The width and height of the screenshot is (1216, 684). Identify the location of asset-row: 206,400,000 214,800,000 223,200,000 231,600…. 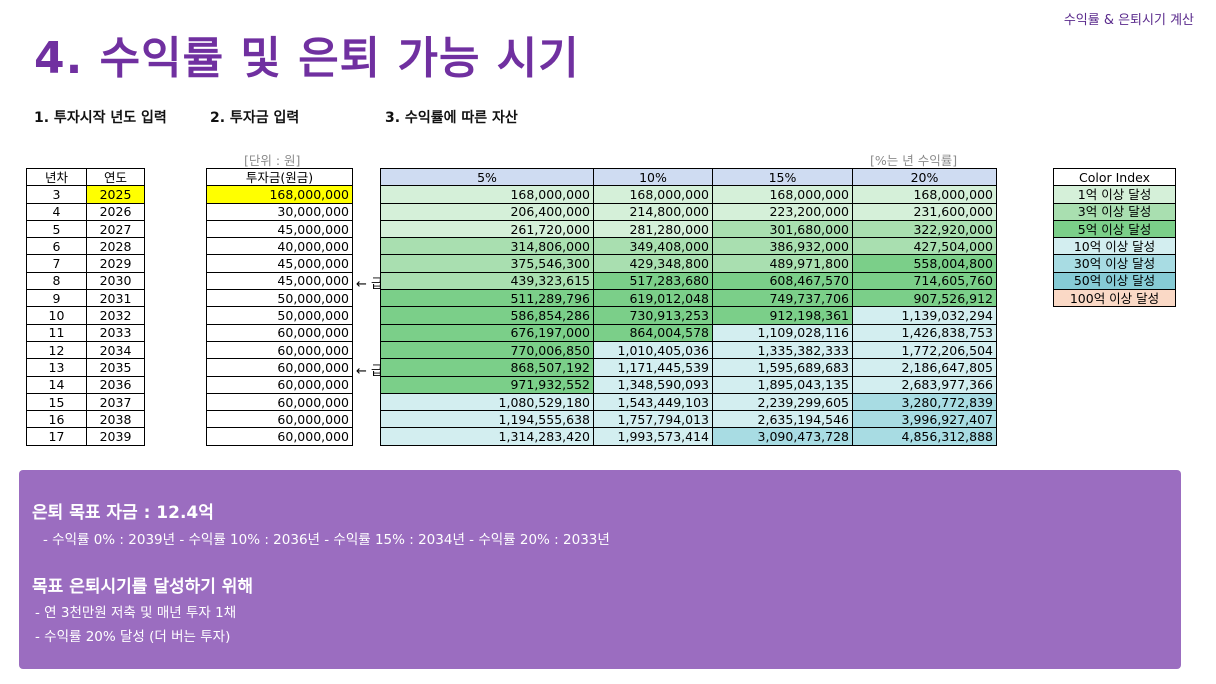
(688, 211).